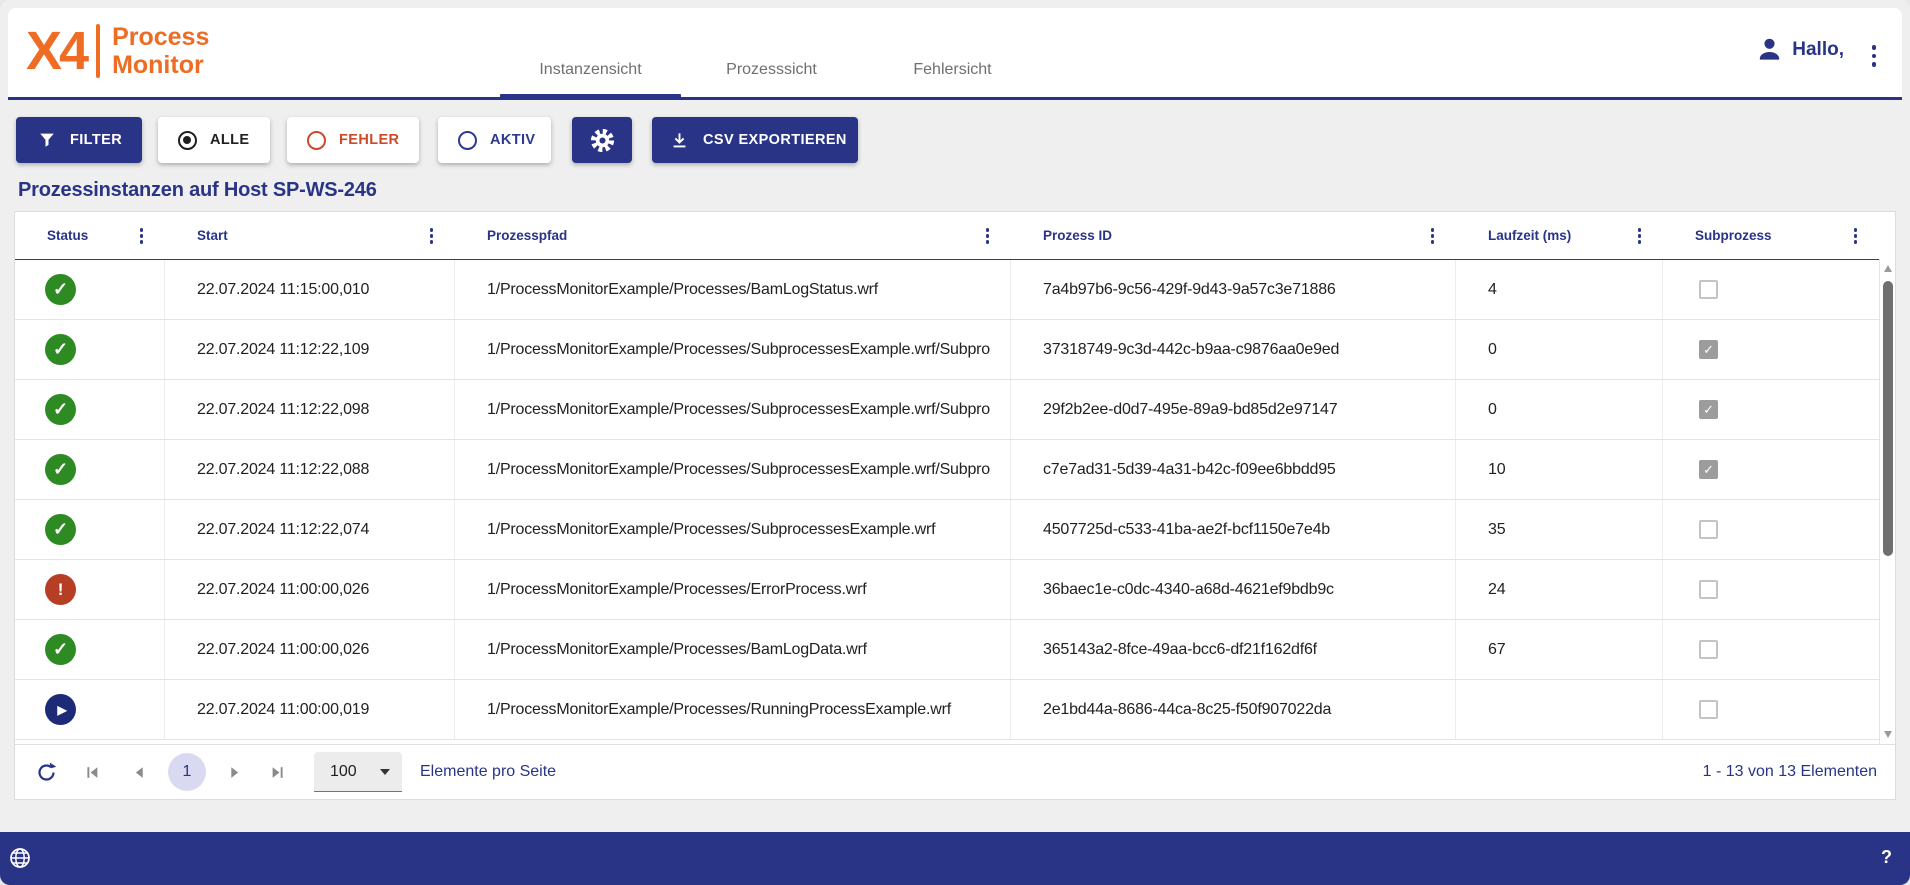  Describe the element at coordinates (1559, 589) in the screenshot. I see `runtime-cell: 24` at that location.